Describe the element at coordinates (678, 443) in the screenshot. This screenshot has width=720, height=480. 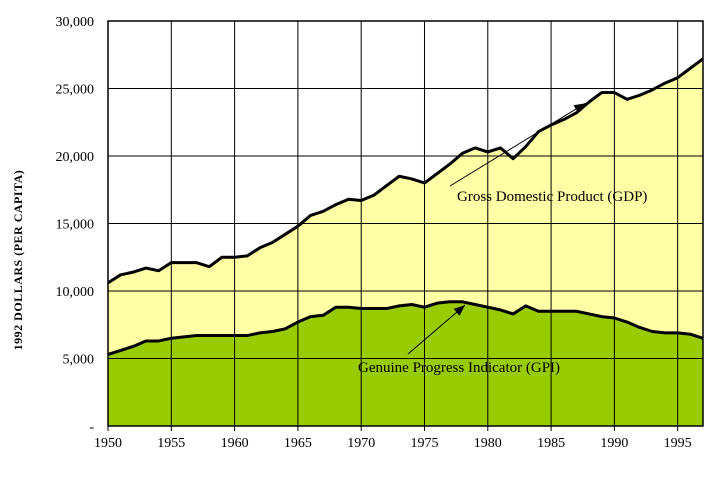
I see `x-tick-label: 1995` at that location.